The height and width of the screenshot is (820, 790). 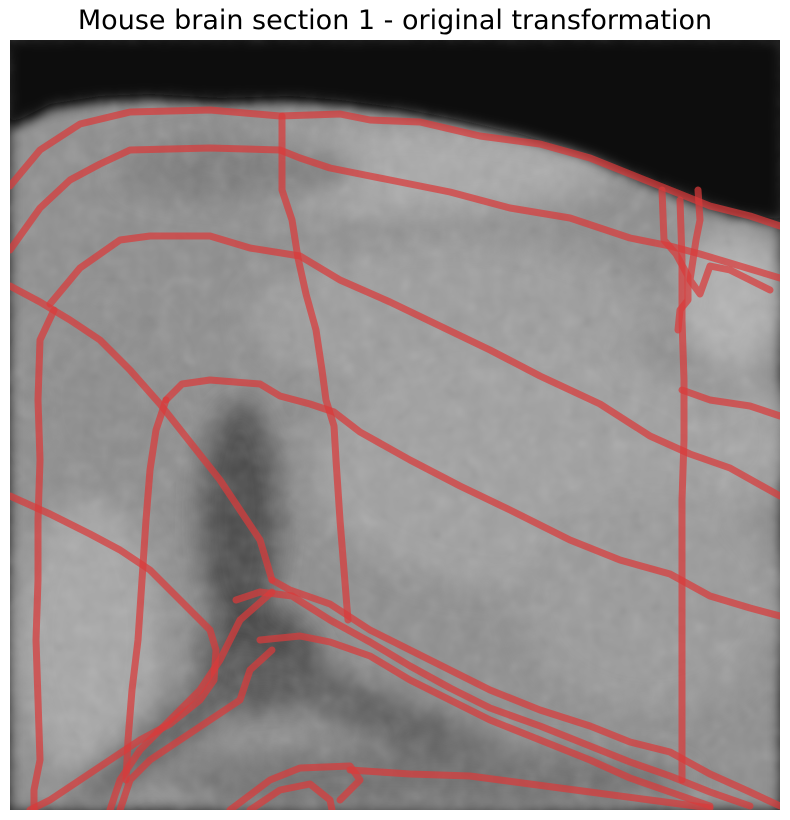 What do you see at coordinates (146, 590) in the screenshot?
I see `boundary-inner-left` at bounding box center [146, 590].